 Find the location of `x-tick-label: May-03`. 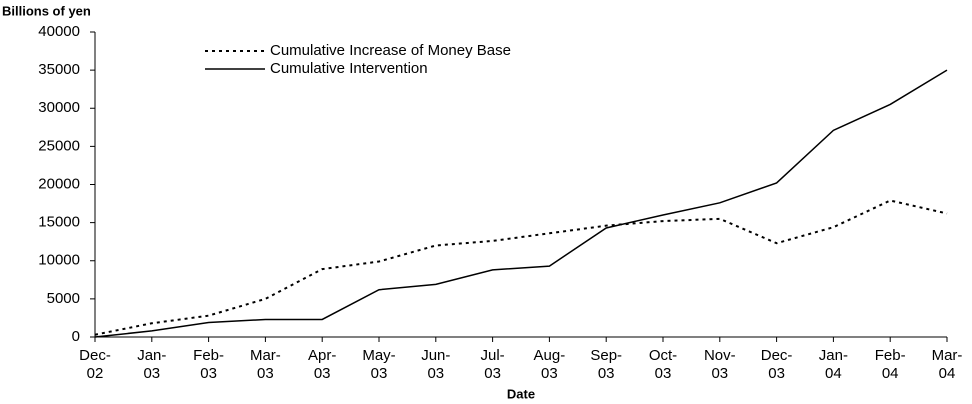

x-tick-label: May-03 is located at coordinates (379, 364).